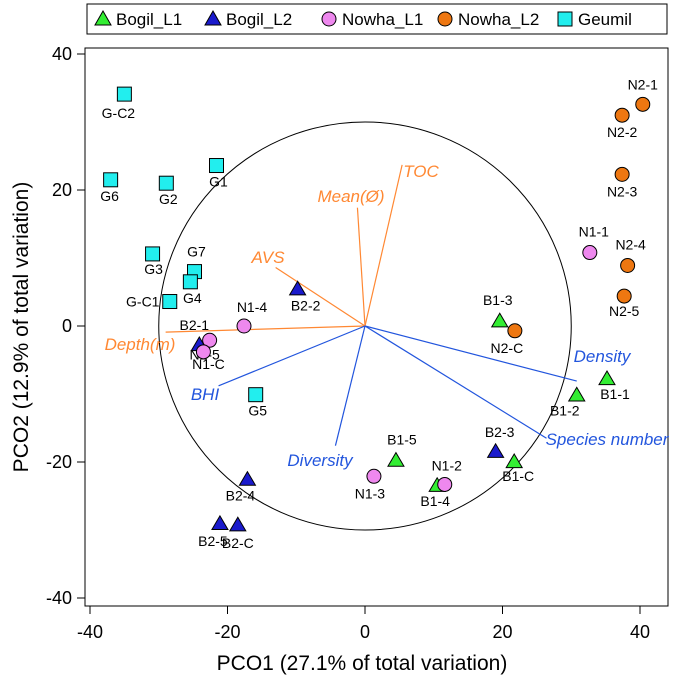 This screenshot has height=681, width=689. What do you see at coordinates (594, 232) in the screenshot?
I see `point-label-n1-1: N1-1` at bounding box center [594, 232].